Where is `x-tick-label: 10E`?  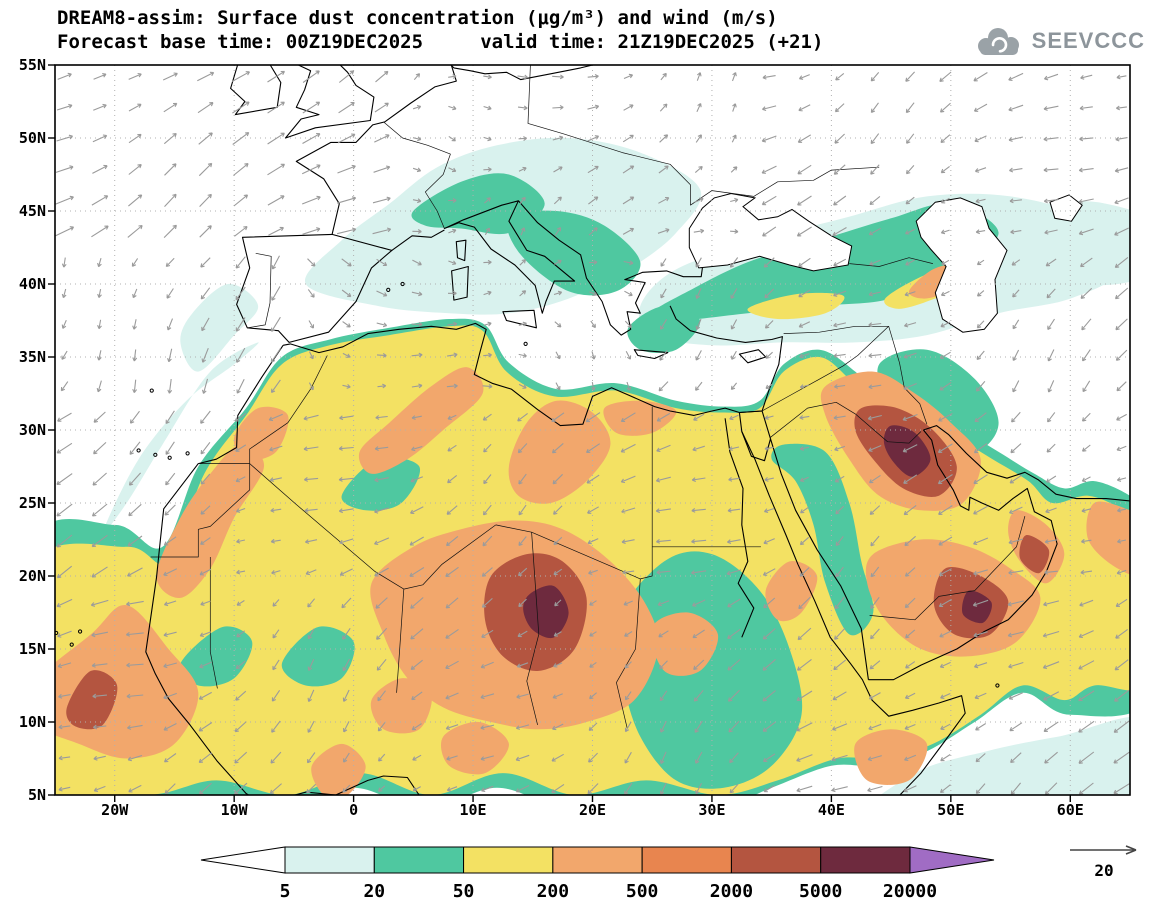
x-tick-label: 10E is located at coordinates (473, 810).